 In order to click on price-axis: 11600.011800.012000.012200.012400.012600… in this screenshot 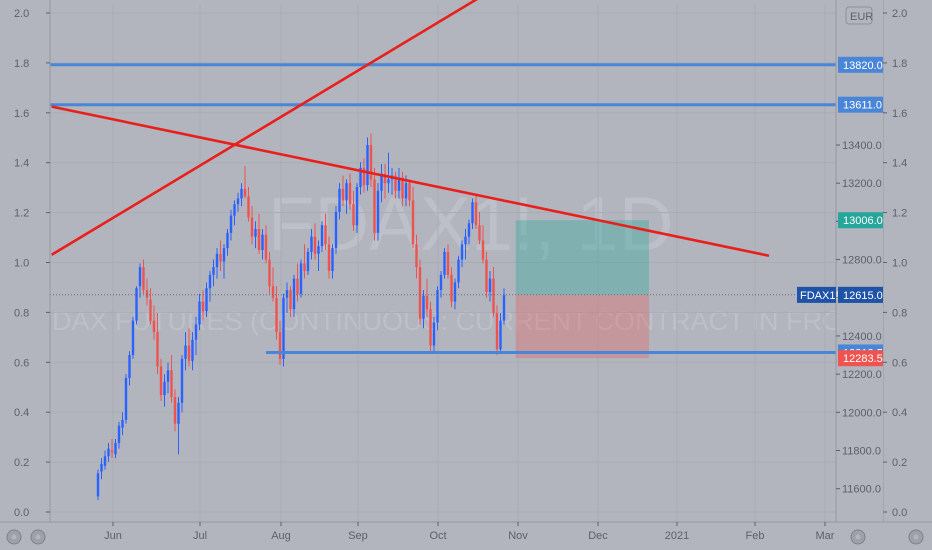, I will do `click(859, 261)`.